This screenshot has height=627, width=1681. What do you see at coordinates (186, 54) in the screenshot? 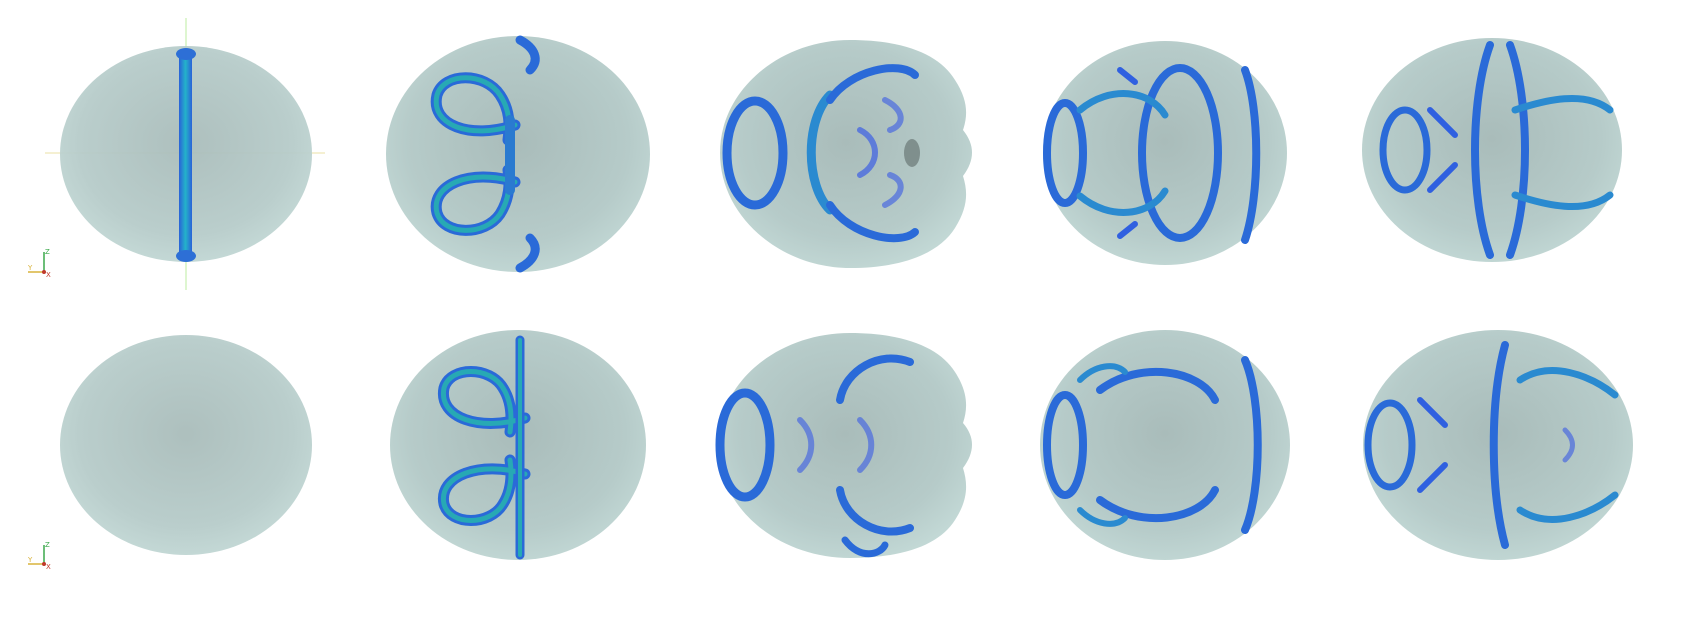
I see `vortex-ring-cap-top` at bounding box center [186, 54].